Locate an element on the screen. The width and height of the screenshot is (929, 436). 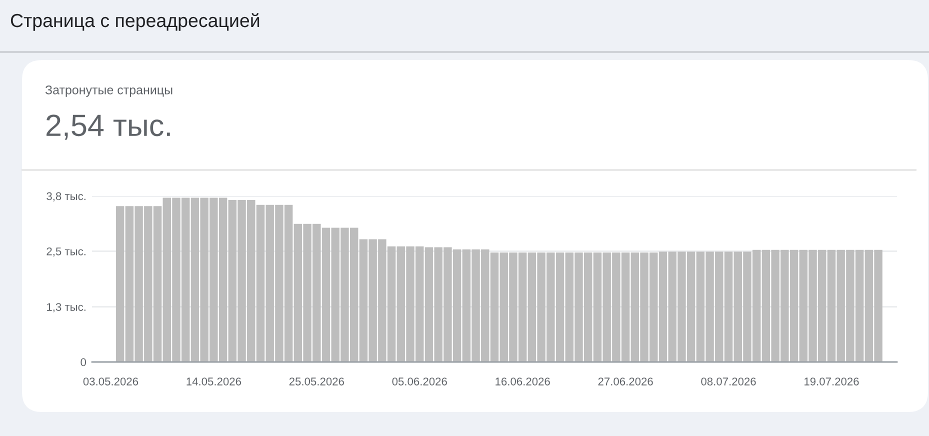
y-tick-label: 2,5 тыс. is located at coordinates (66, 252).